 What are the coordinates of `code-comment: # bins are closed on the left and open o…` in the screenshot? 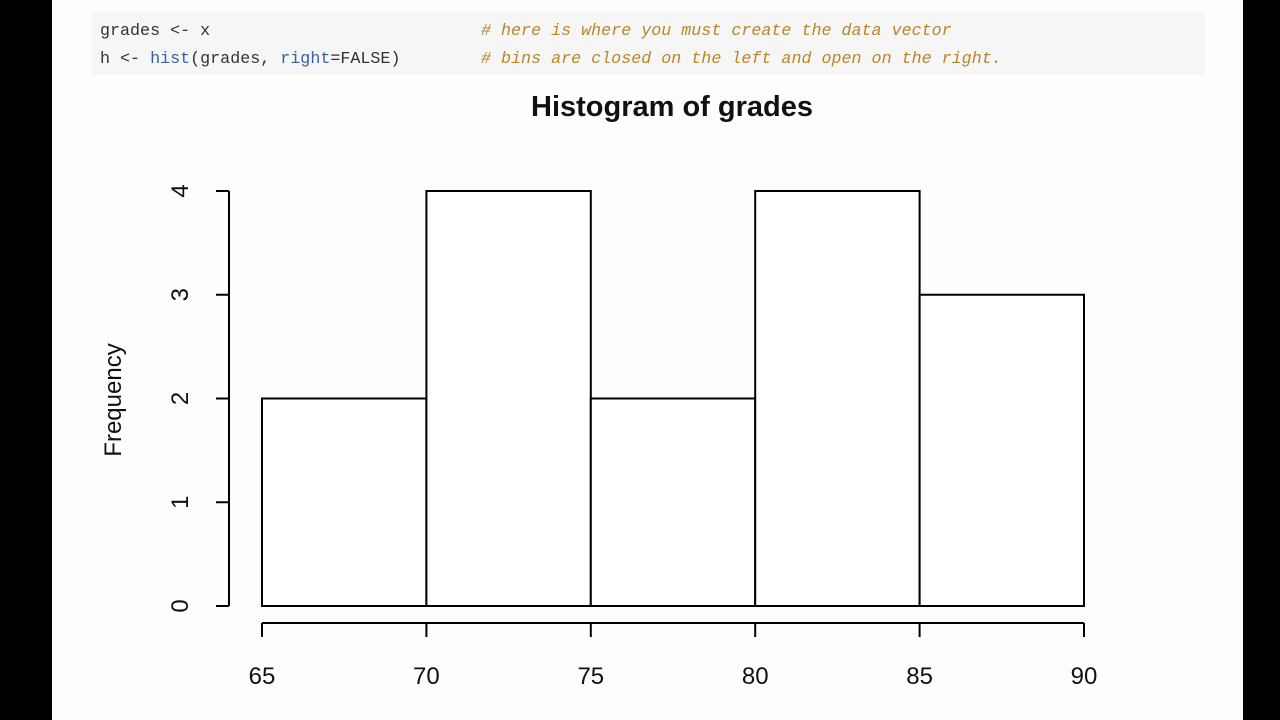 It's located at (741, 59).